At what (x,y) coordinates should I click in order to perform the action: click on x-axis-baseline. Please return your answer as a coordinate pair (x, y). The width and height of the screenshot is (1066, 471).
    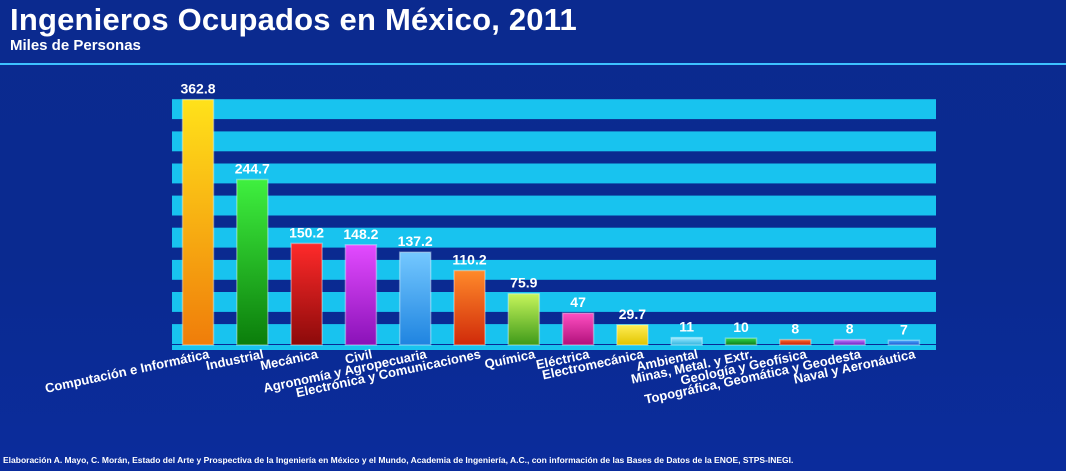
    Looking at the image, I should click on (554, 347).